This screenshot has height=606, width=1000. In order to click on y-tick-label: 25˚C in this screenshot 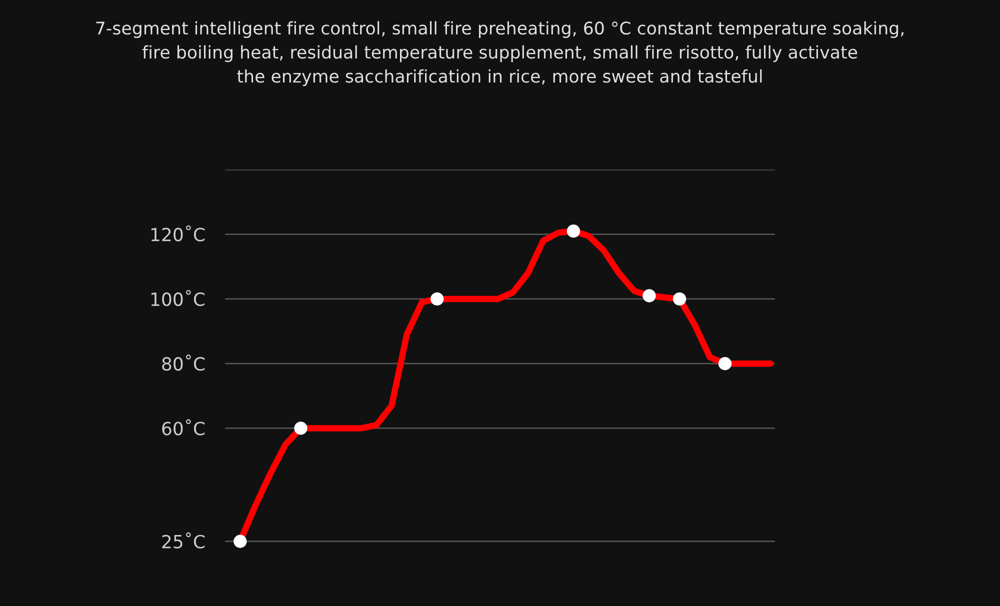, I will do `click(183, 540)`.